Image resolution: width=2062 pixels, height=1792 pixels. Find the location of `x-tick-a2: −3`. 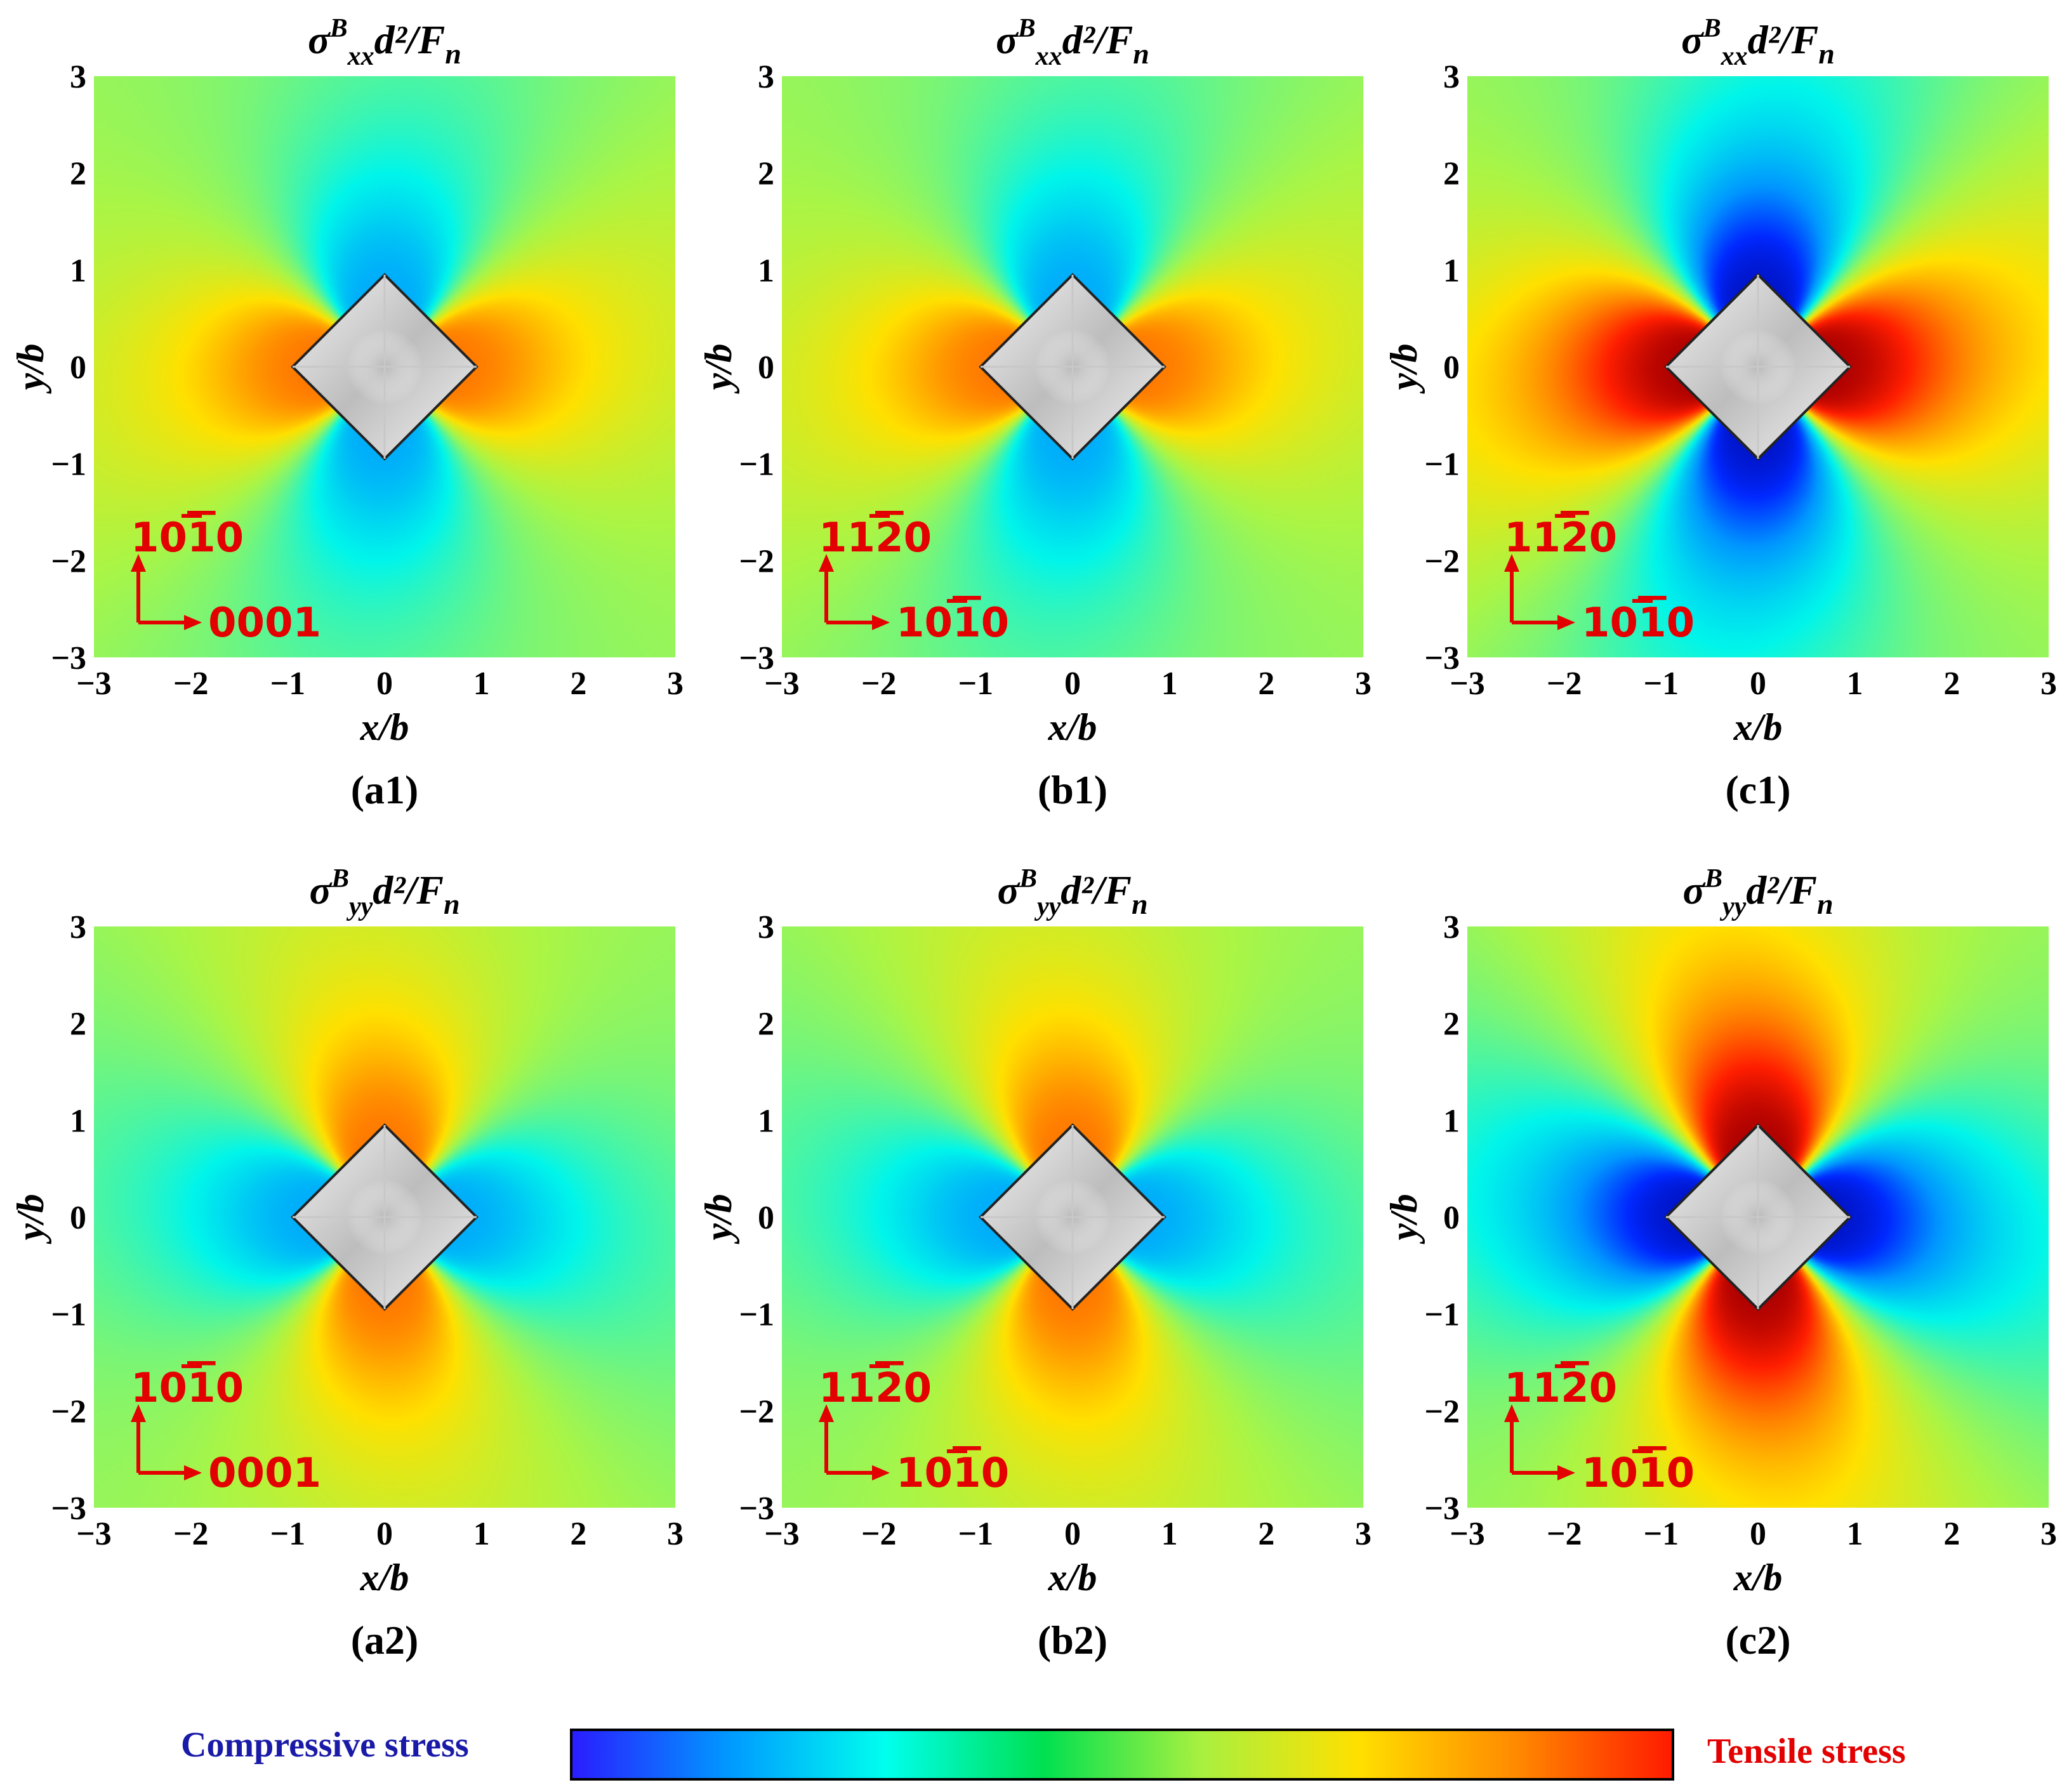

x-tick-a2: −3 is located at coordinates (94, 1534).